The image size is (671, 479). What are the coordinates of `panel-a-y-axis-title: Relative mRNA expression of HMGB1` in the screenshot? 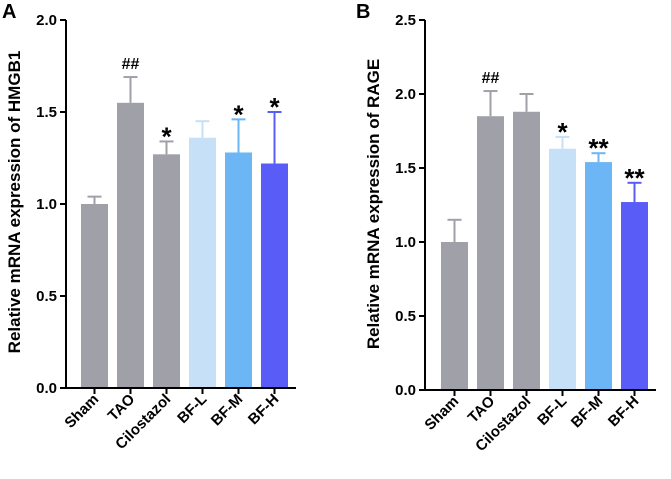 It's located at (14, 202).